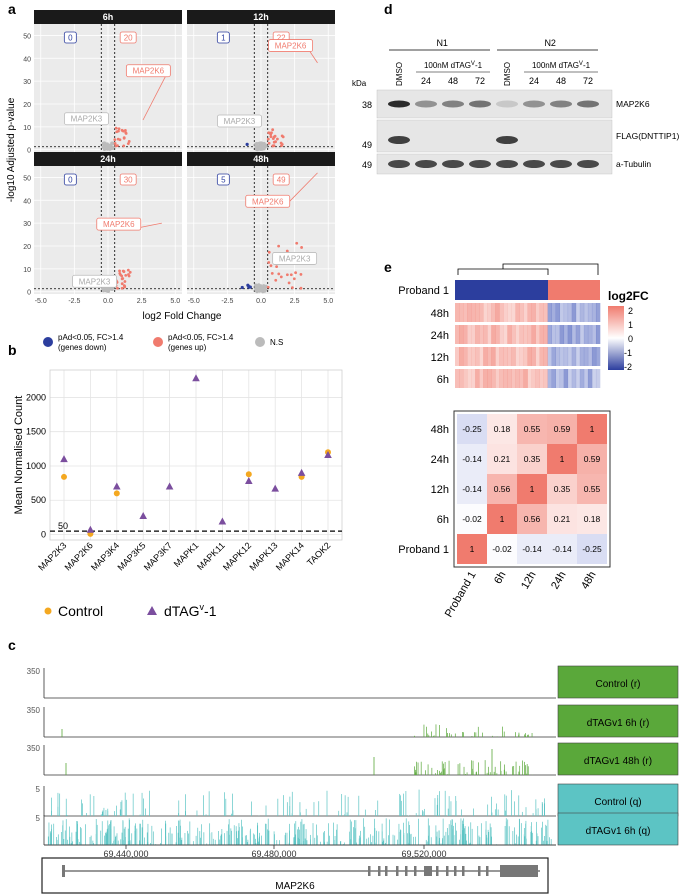 The height and width of the screenshot is (895, 685). Describe the element at coordinates (70, 180) in the screenshot. I see `down-count: 0` at that location.